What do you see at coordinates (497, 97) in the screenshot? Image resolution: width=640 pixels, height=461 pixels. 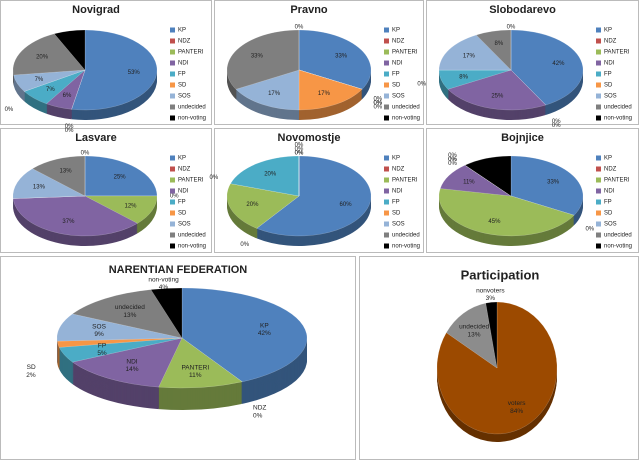 I see `value-label: 25%` at bounding box center [497, 97].